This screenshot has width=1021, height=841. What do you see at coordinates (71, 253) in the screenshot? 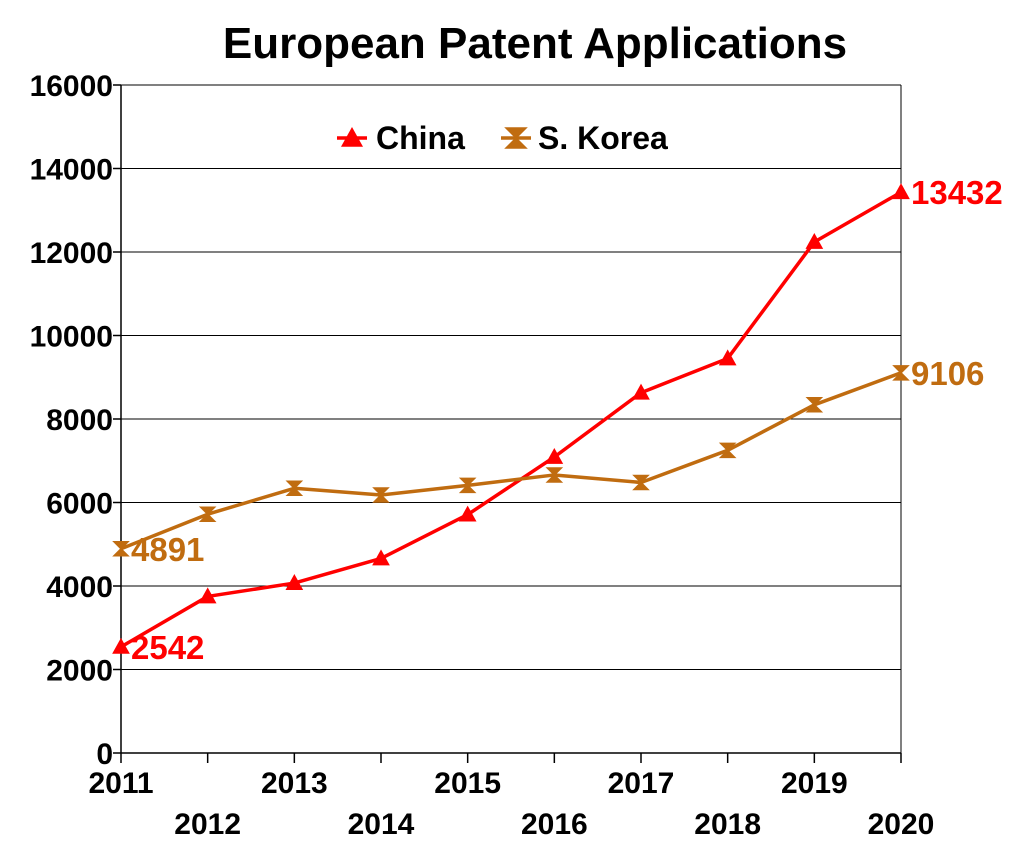
I see `y-tick-label-12000: 12000` at bounding box center [71, 253].